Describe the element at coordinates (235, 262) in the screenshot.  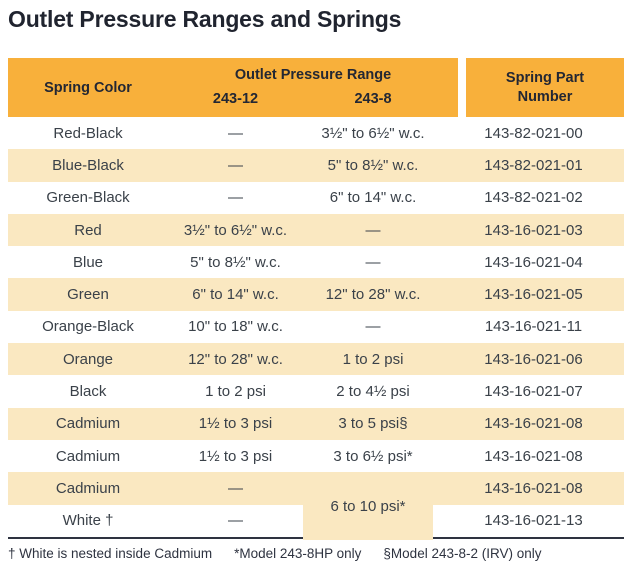
I see `cell-243-12: 5" to 8½" w.c.` at that location.